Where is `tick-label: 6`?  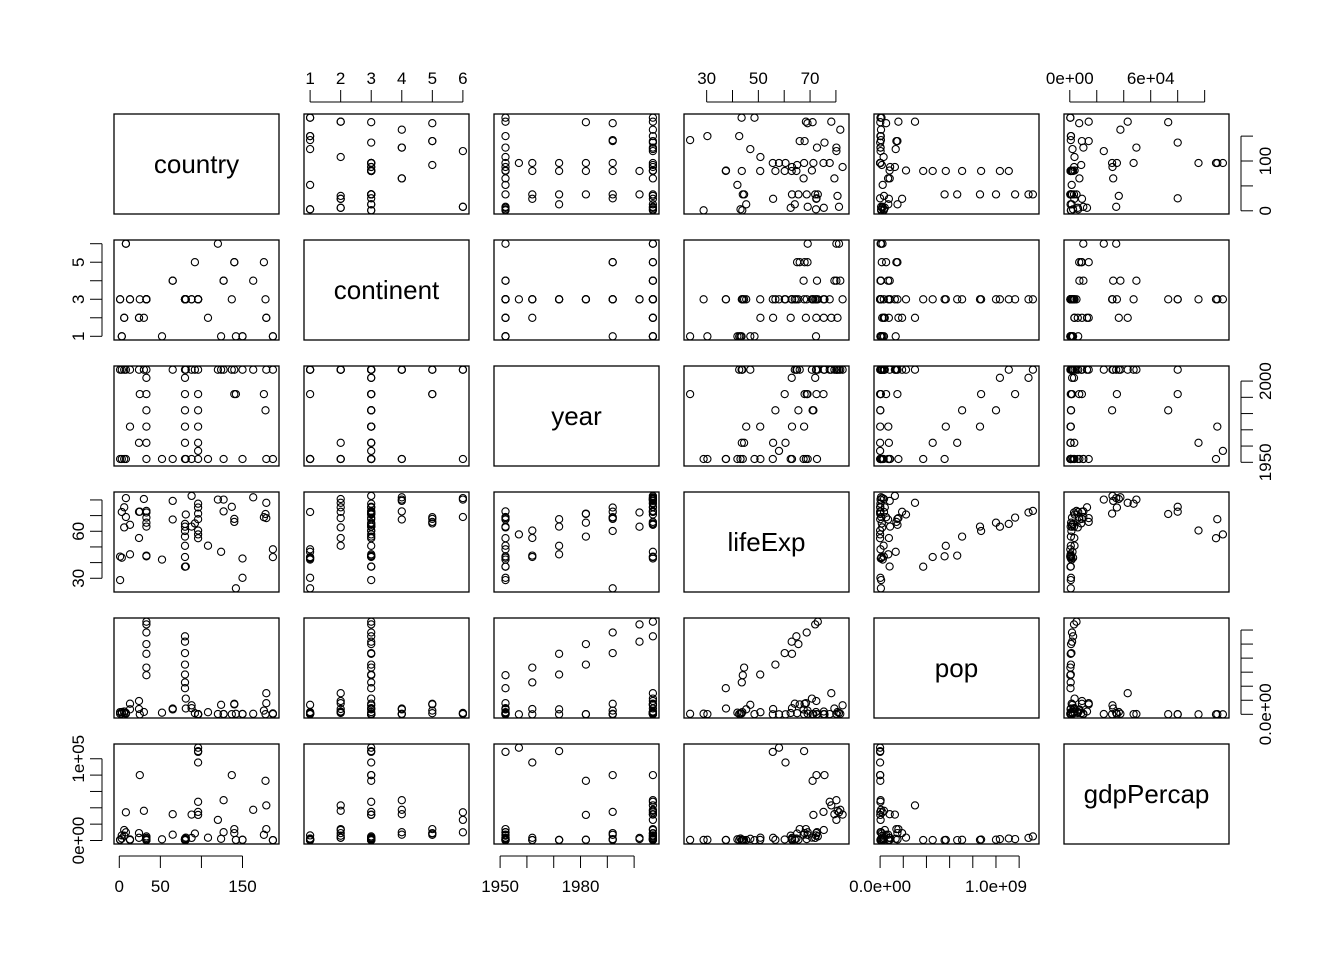 tick-label: 6 is located at coordinates (462, 78).